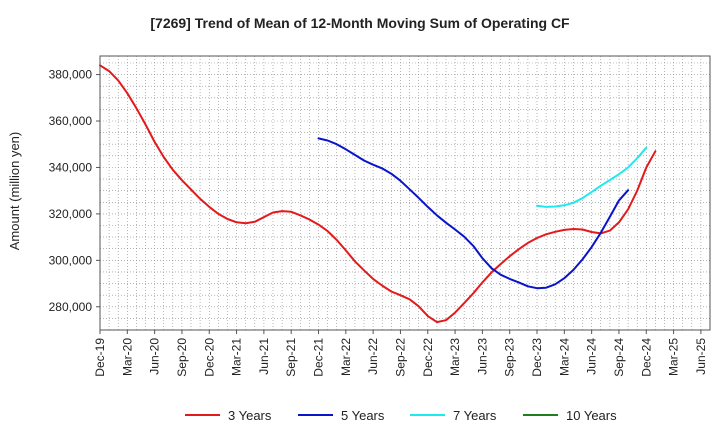 This screenshot has height=440, width=720. What do you see at coordinates (592, 177) in the screenshot?
I see `series-line-7-years` at bounding box center [592, 177].